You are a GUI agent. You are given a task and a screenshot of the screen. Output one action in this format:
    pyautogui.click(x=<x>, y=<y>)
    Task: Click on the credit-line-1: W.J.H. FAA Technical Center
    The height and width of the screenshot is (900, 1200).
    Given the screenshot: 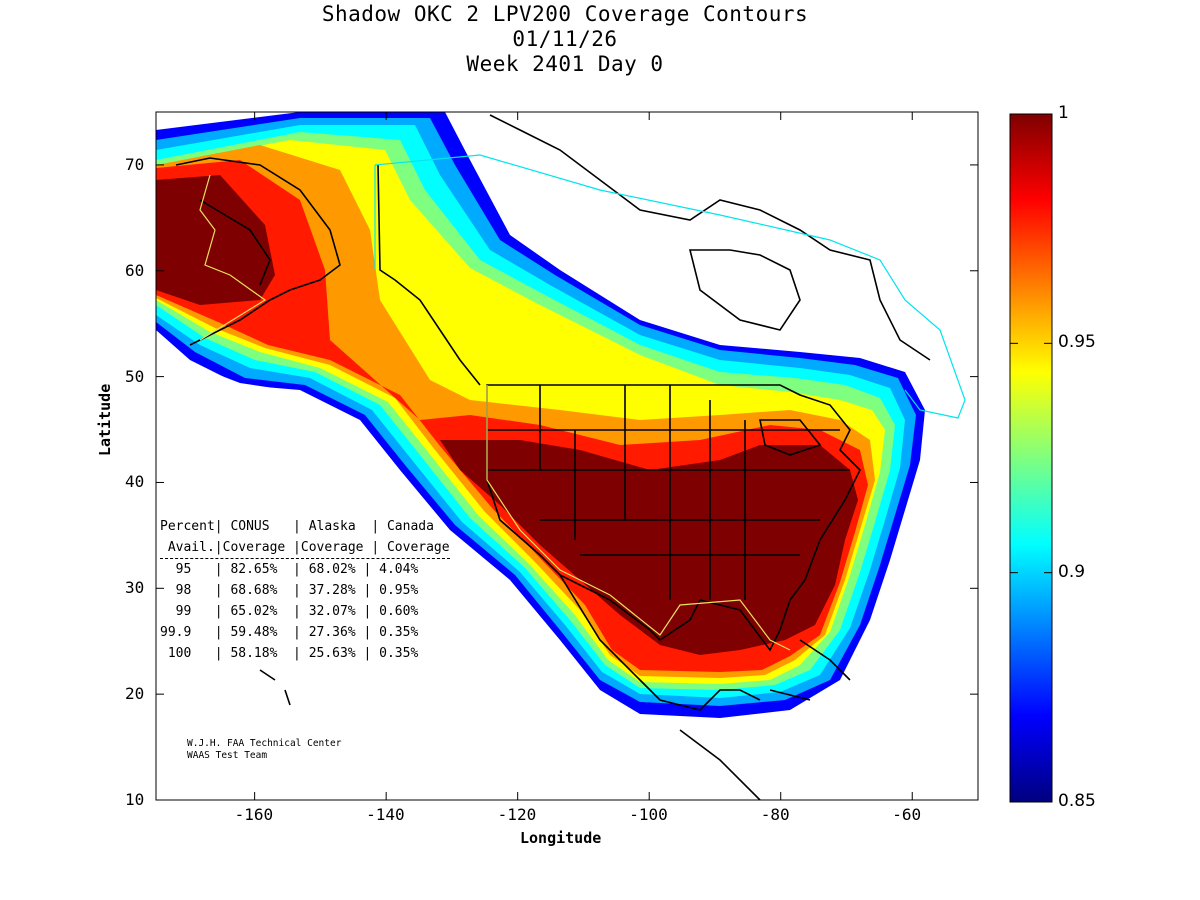 What is the action you would take?
    pyautogui.click(x=264, y=743)
    